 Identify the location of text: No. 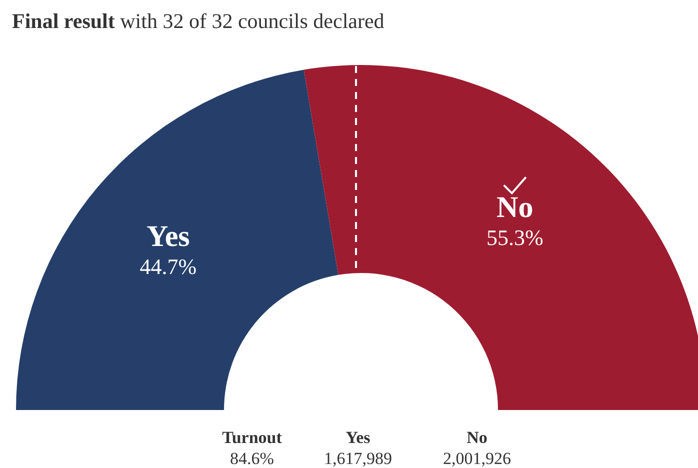
(477, 437).